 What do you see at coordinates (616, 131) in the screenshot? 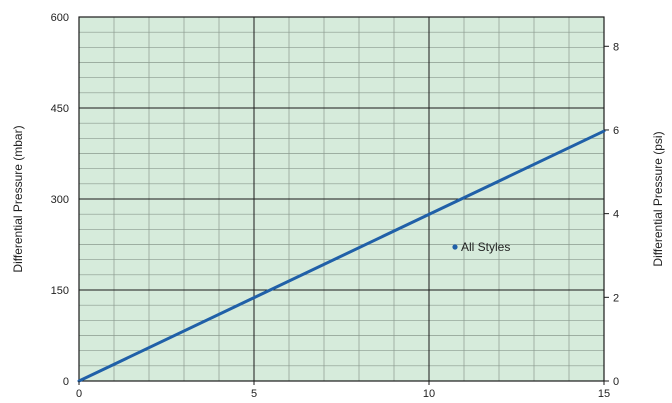
I see `y2-tick-label: 6` at bounding box center [616, 131].